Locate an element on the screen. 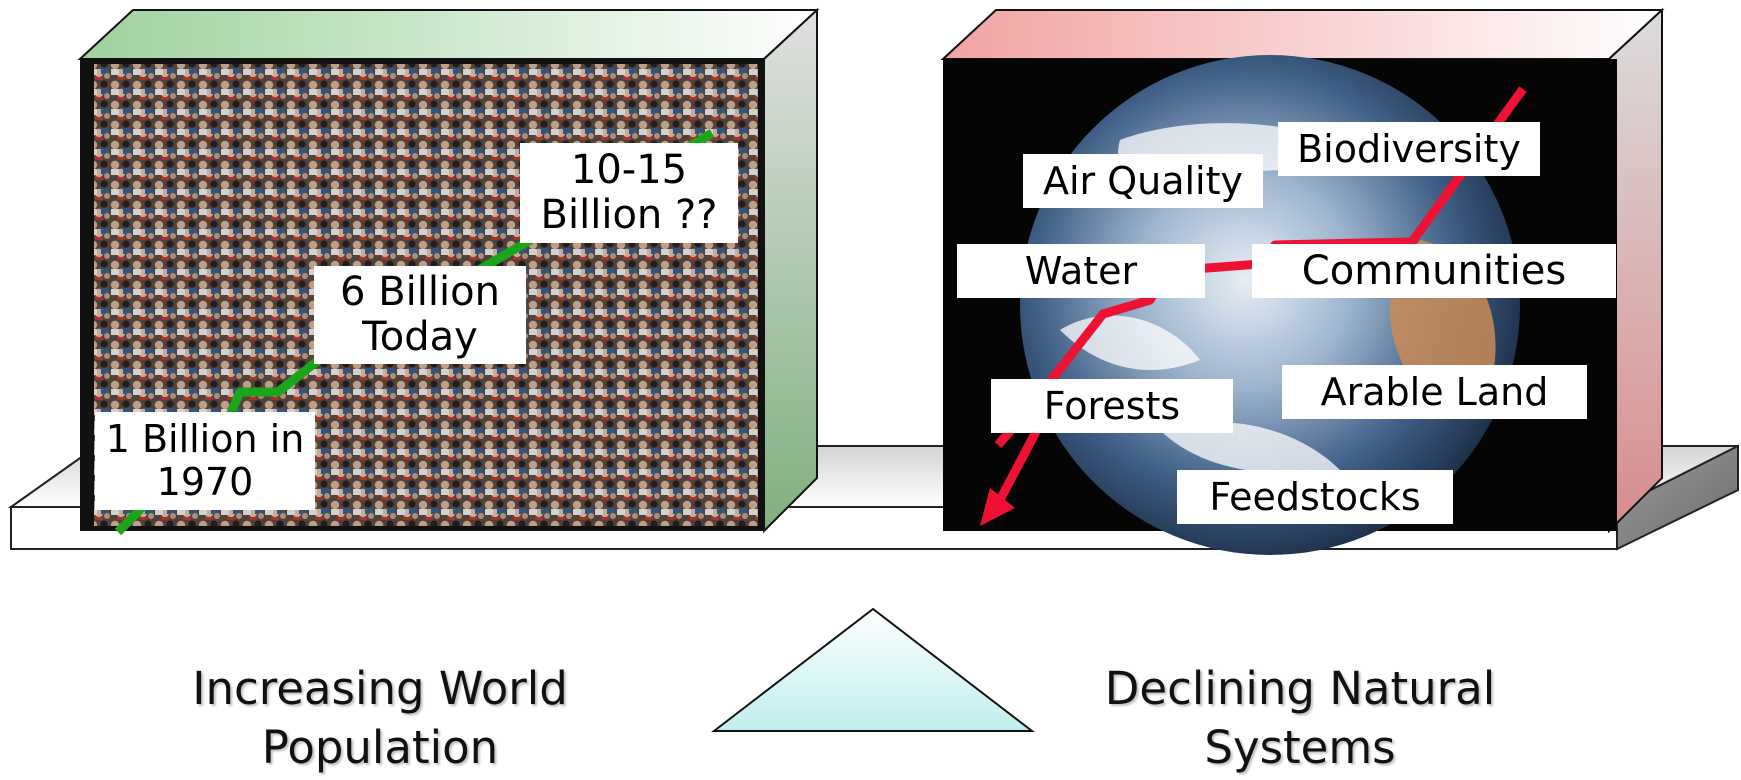 Image resolution: width=1741 pixels, height=780 pixels. label-6-billion-today: 6 Billion Today is located at coordinates (420, 315).